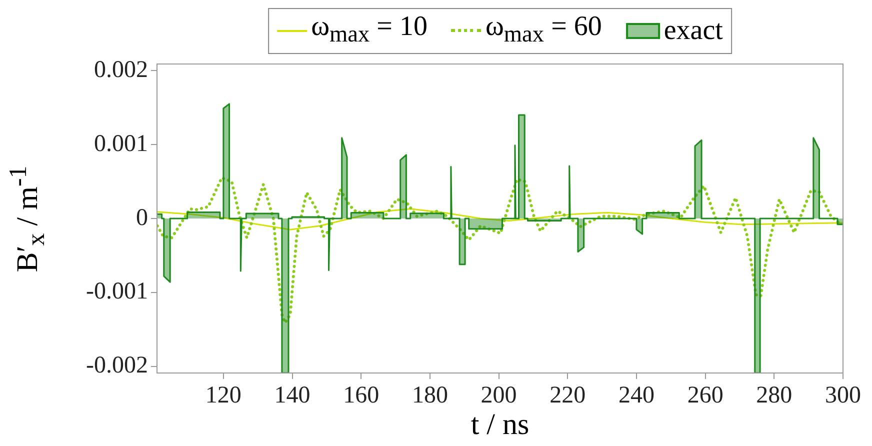 This screenshot has width=872, height=446. What do you see at coordinates (117, 291) in the screenshot?
I see `y-tick-label: -0.001` at bounding box center [117, 291].